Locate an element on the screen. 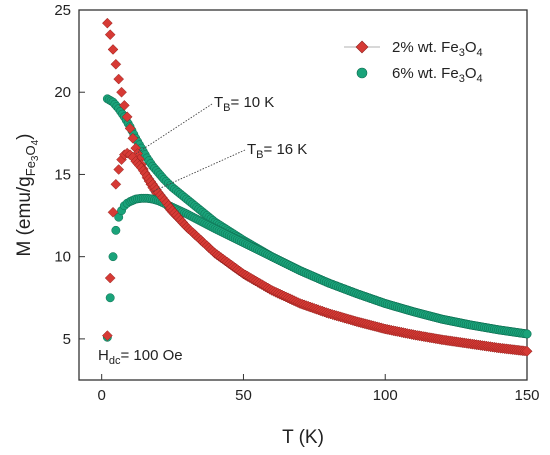  x-tick-label: 50 is located at coordinates (243, 395).